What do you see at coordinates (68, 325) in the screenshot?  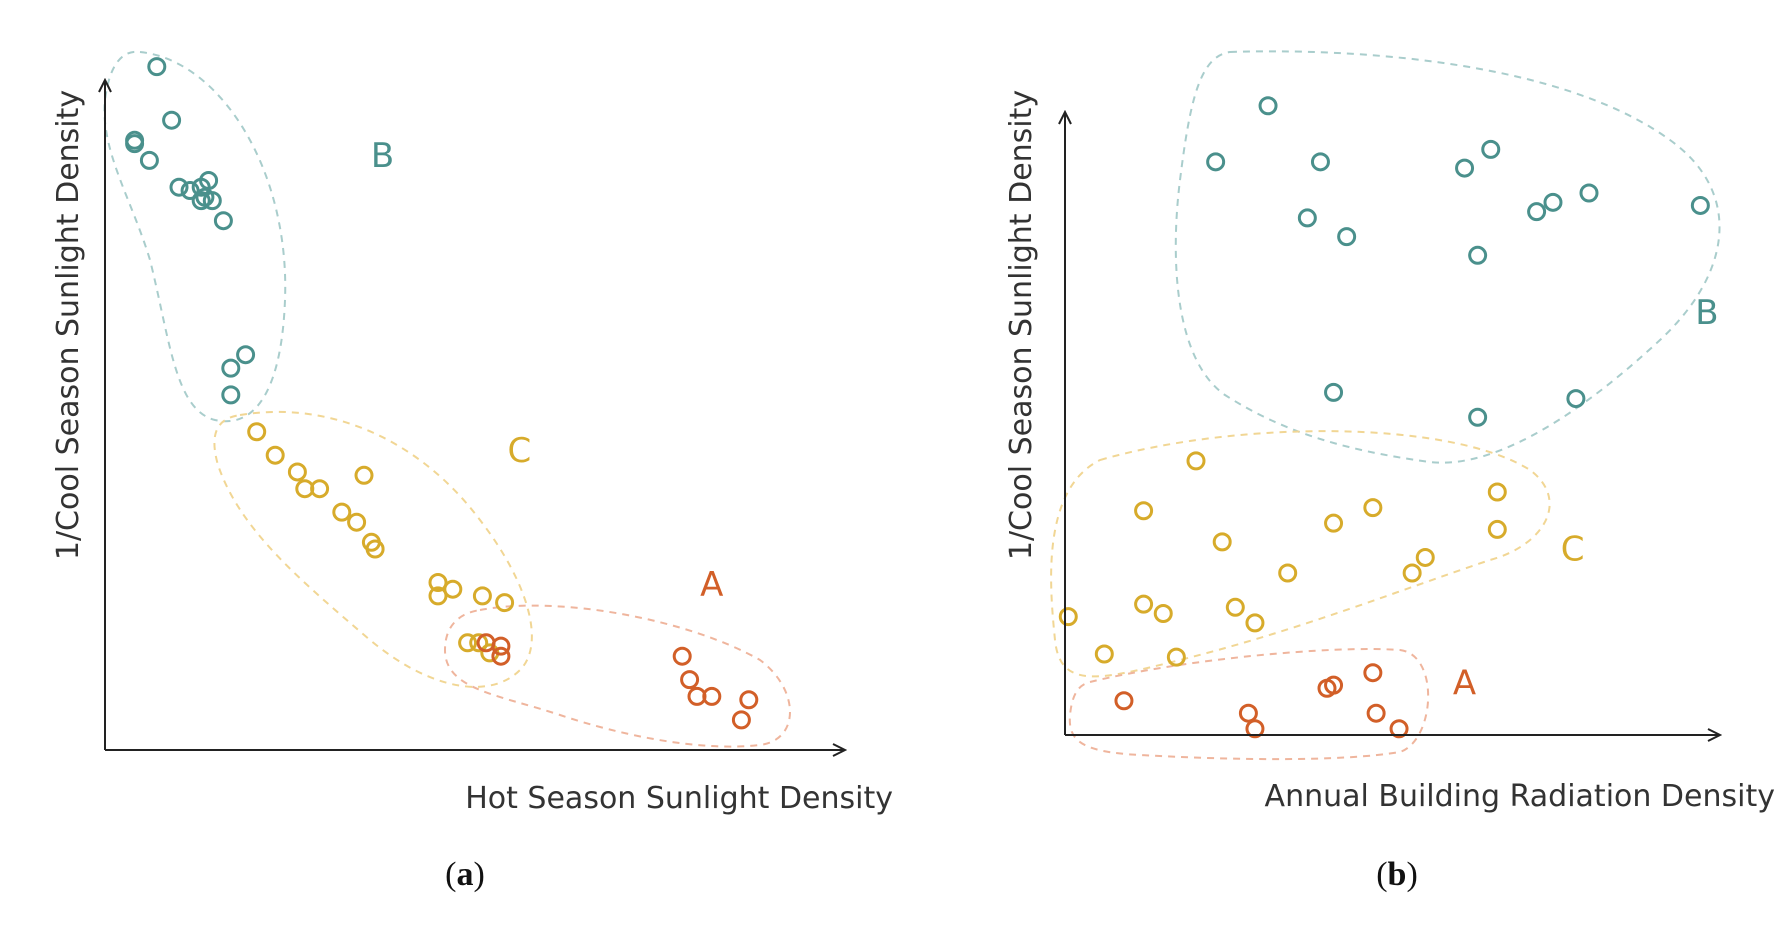 I see `y-axis-label-a: 1/Cool Season Sunlight Density` at bounding box center [68, 325].